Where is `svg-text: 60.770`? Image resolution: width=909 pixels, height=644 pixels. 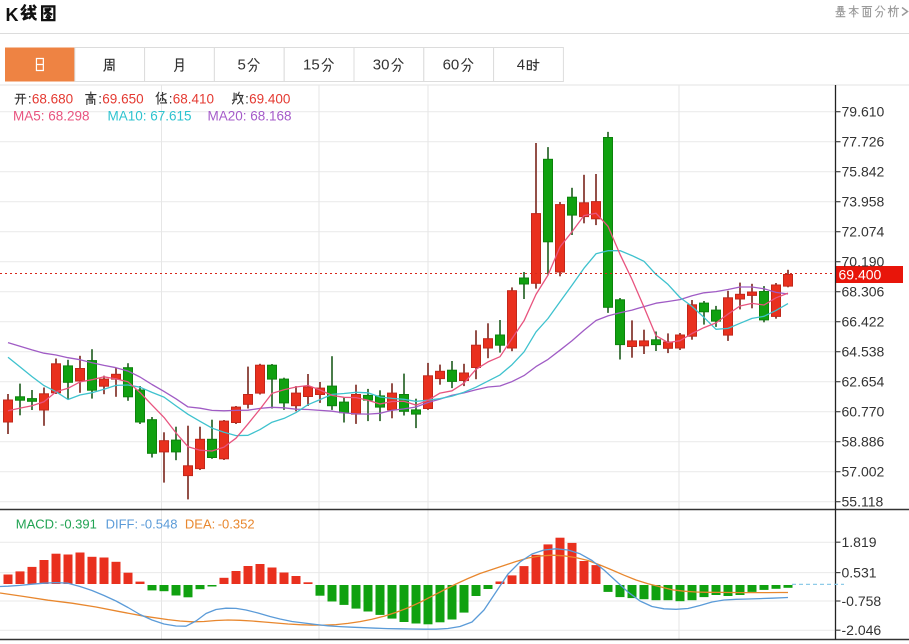 svg-text: 60.770 is located at coordinates (863, 412).